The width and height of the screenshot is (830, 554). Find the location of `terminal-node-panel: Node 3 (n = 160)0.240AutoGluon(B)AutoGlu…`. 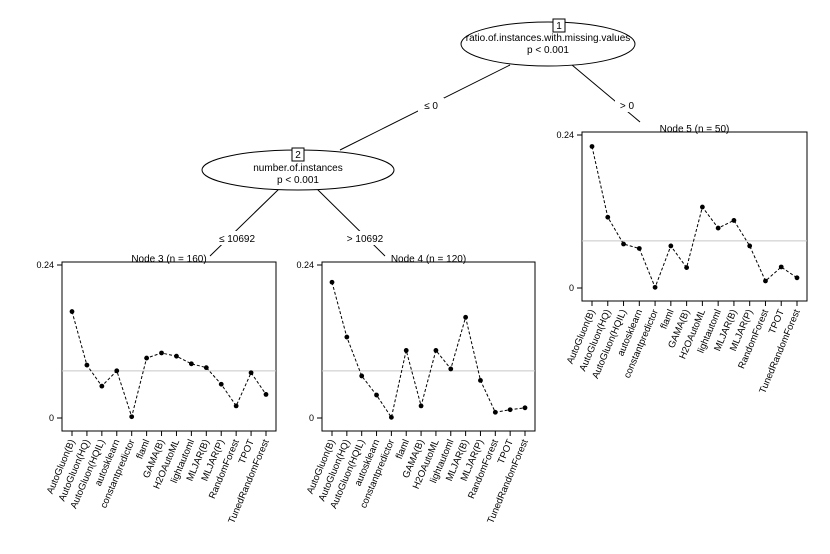

terminal-node-panel: Node 3 (n = 160)0.240AutoGluon(B)AutoGlu… is located at coordinates (156, 389).